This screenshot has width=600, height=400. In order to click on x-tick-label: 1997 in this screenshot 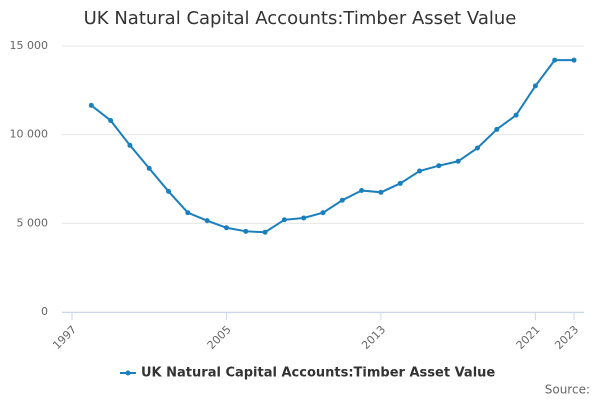, I will do `click(64, 337)`.